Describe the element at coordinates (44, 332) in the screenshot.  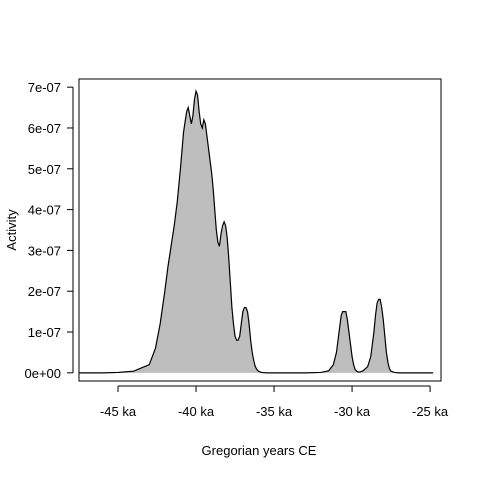
I see `y-tick-label: 1e-07` at that location.